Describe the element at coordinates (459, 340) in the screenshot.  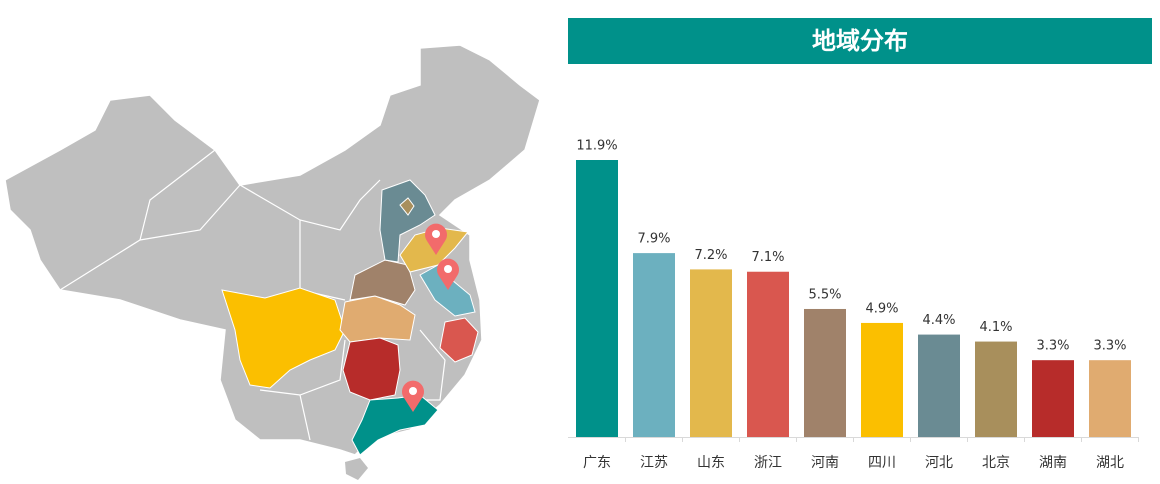
I see `province-zhejiang` at that location.